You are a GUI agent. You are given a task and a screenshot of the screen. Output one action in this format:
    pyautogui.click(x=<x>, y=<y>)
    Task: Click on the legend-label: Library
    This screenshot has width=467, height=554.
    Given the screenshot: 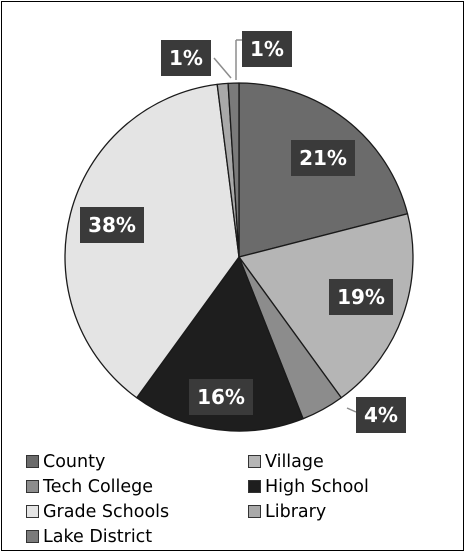 What is the action you would take?
    pyautogui.click(x=296, y=511)
    